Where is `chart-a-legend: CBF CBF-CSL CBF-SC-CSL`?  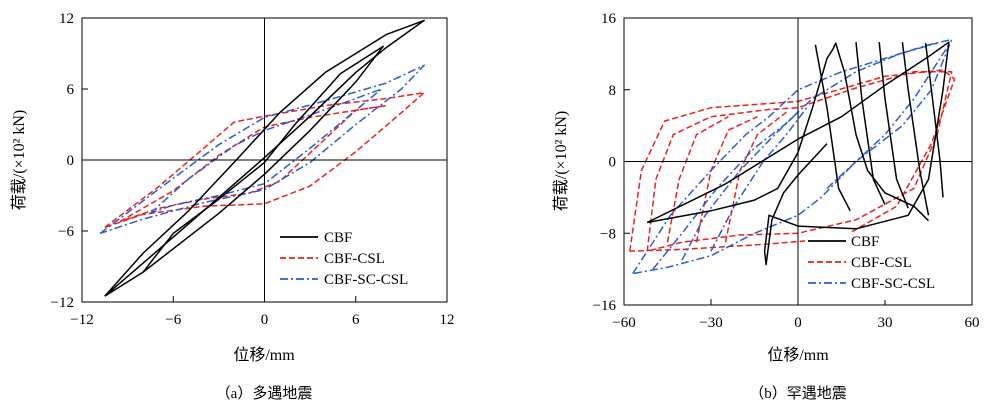 chart-a-legend: CBF CBF-CSL CBF-SC-CSL is located at coordinates (344, 259).